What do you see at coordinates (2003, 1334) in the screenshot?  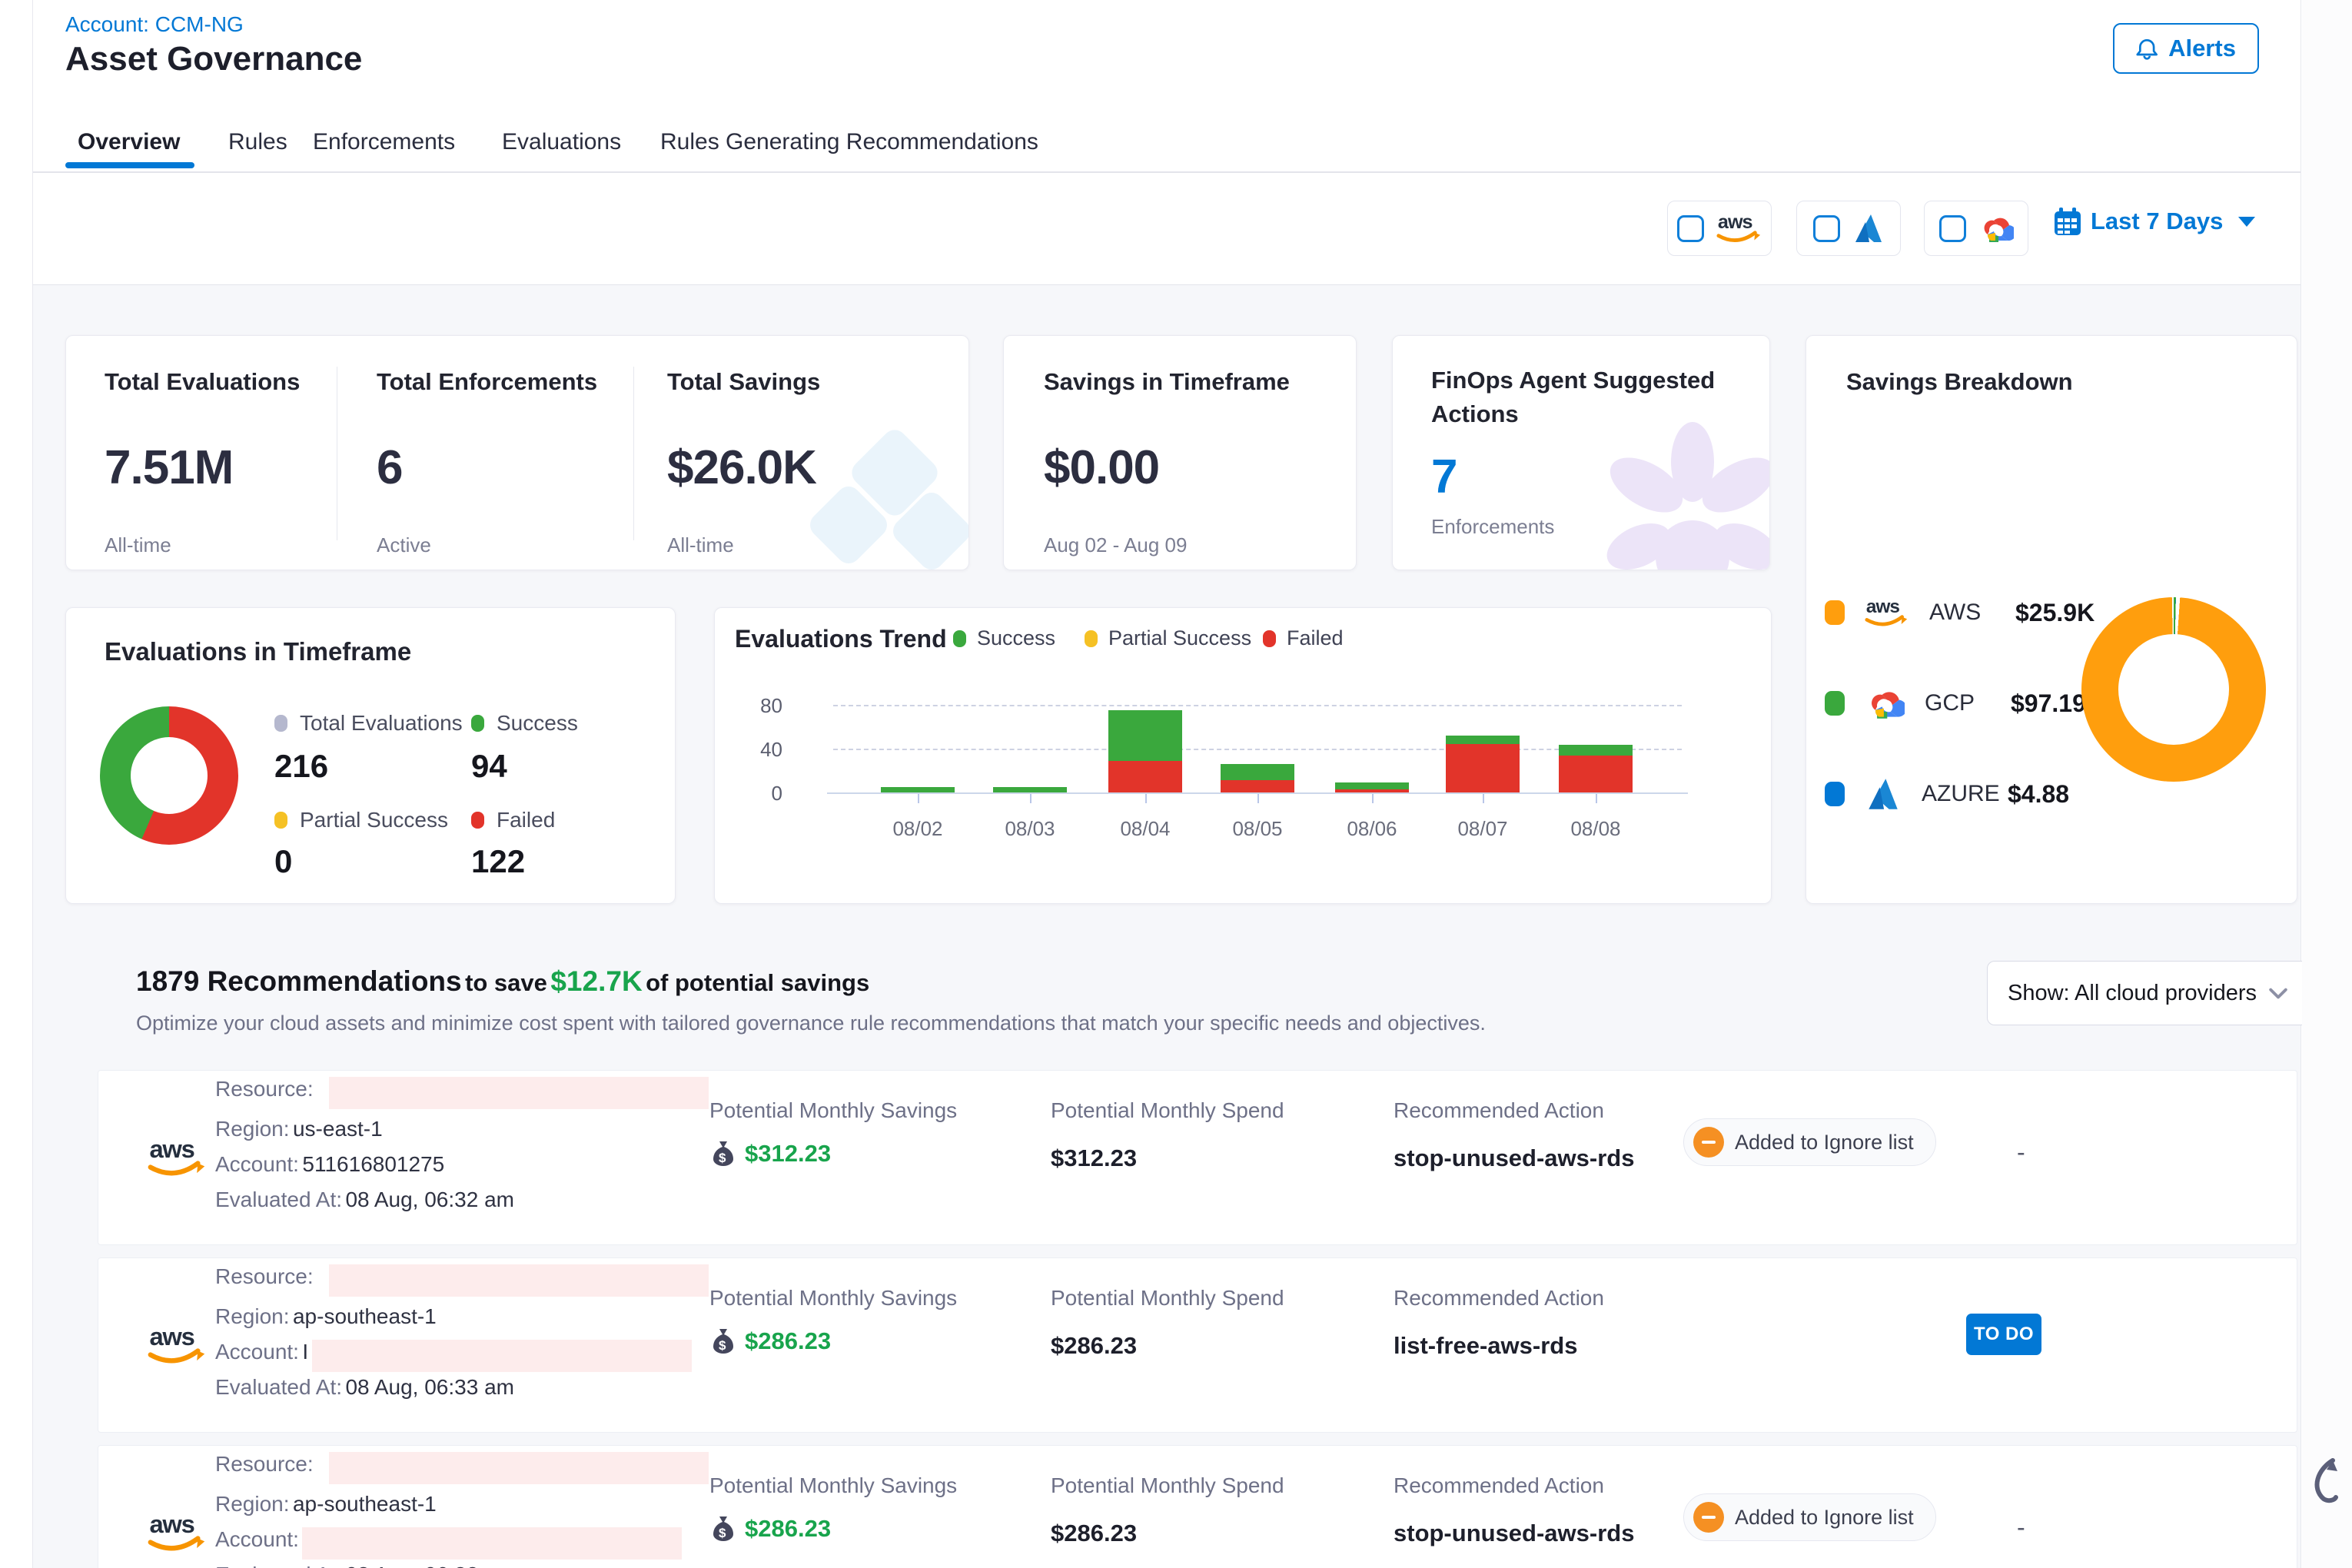 I see `todo-status-badge: TO DO` at bounding box center [2003, 1334].